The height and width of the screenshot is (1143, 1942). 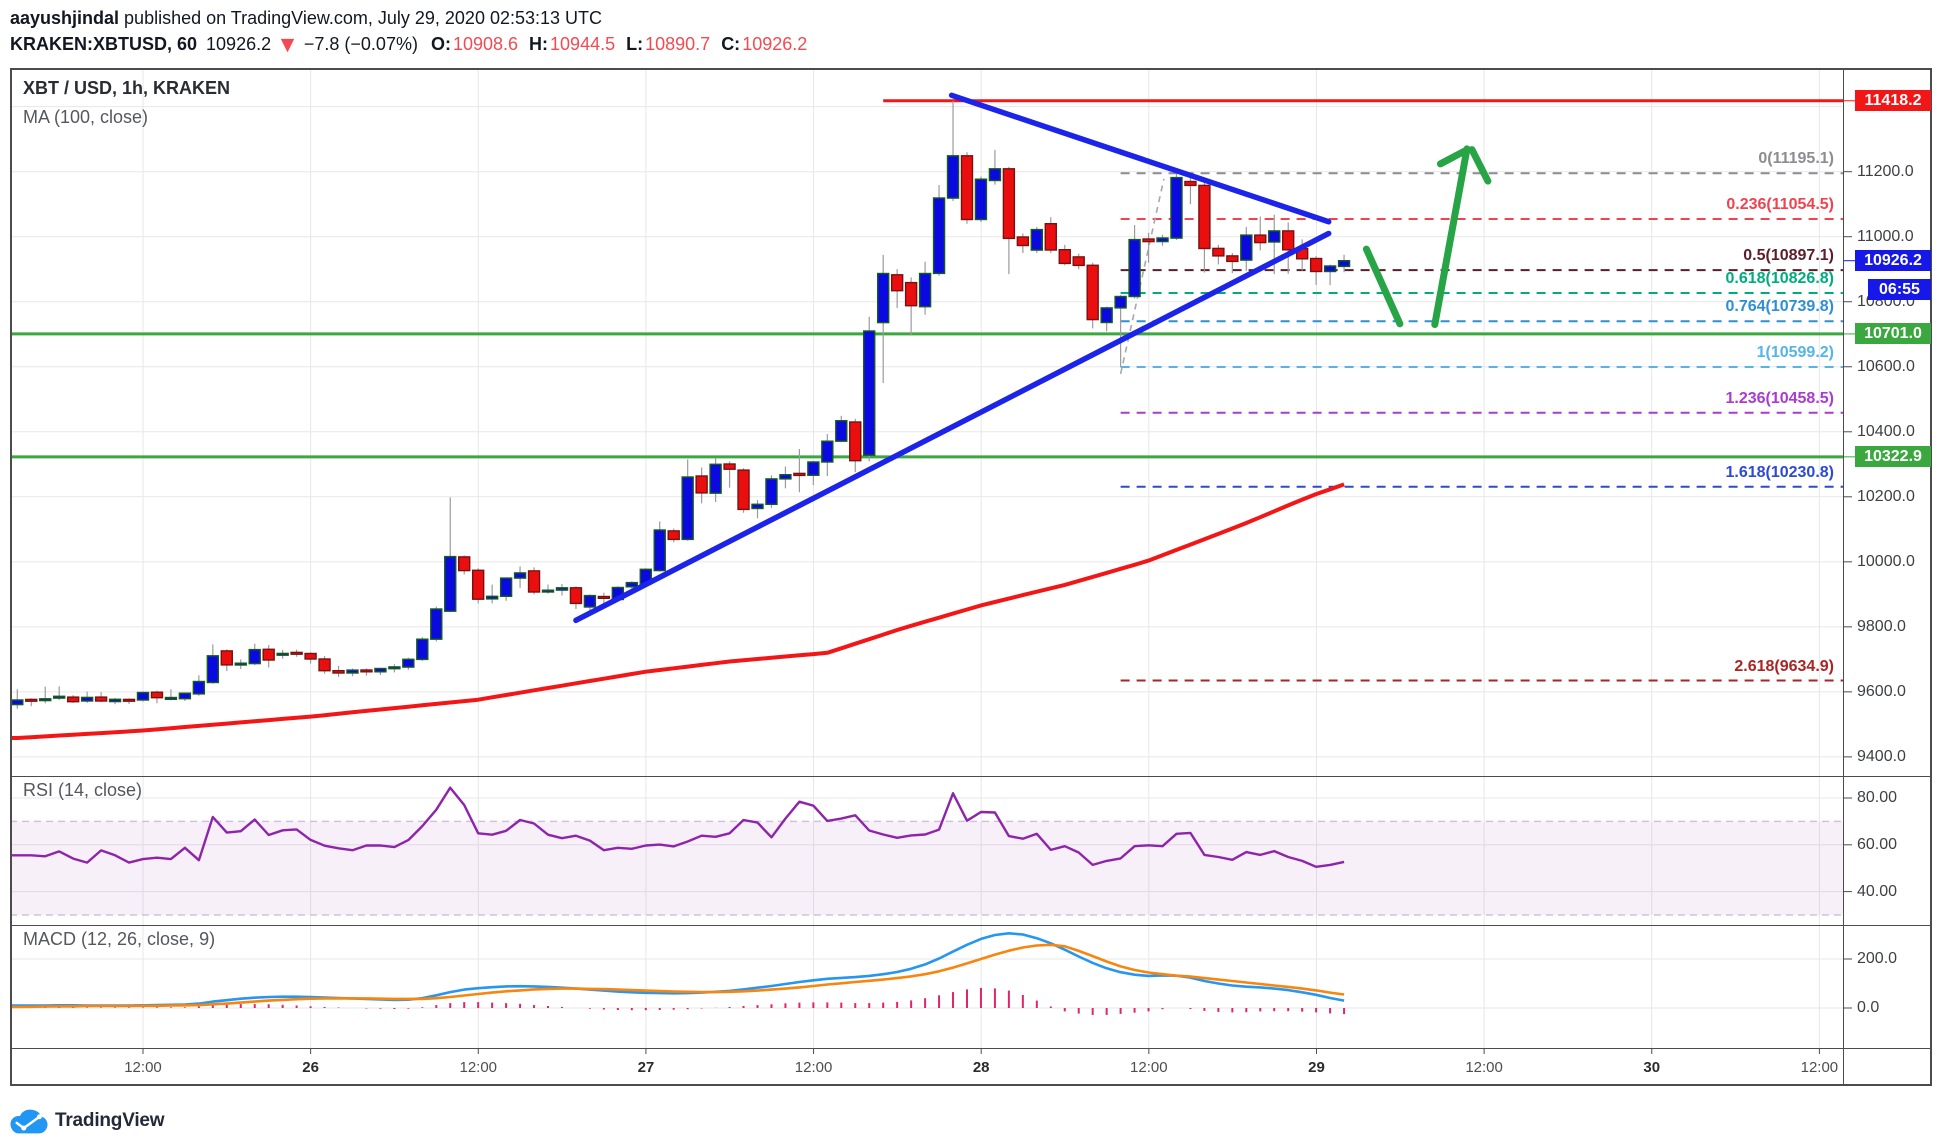 I want to click on fib-level-label: 2.618(9634.9), so click(x=1784, y=666).